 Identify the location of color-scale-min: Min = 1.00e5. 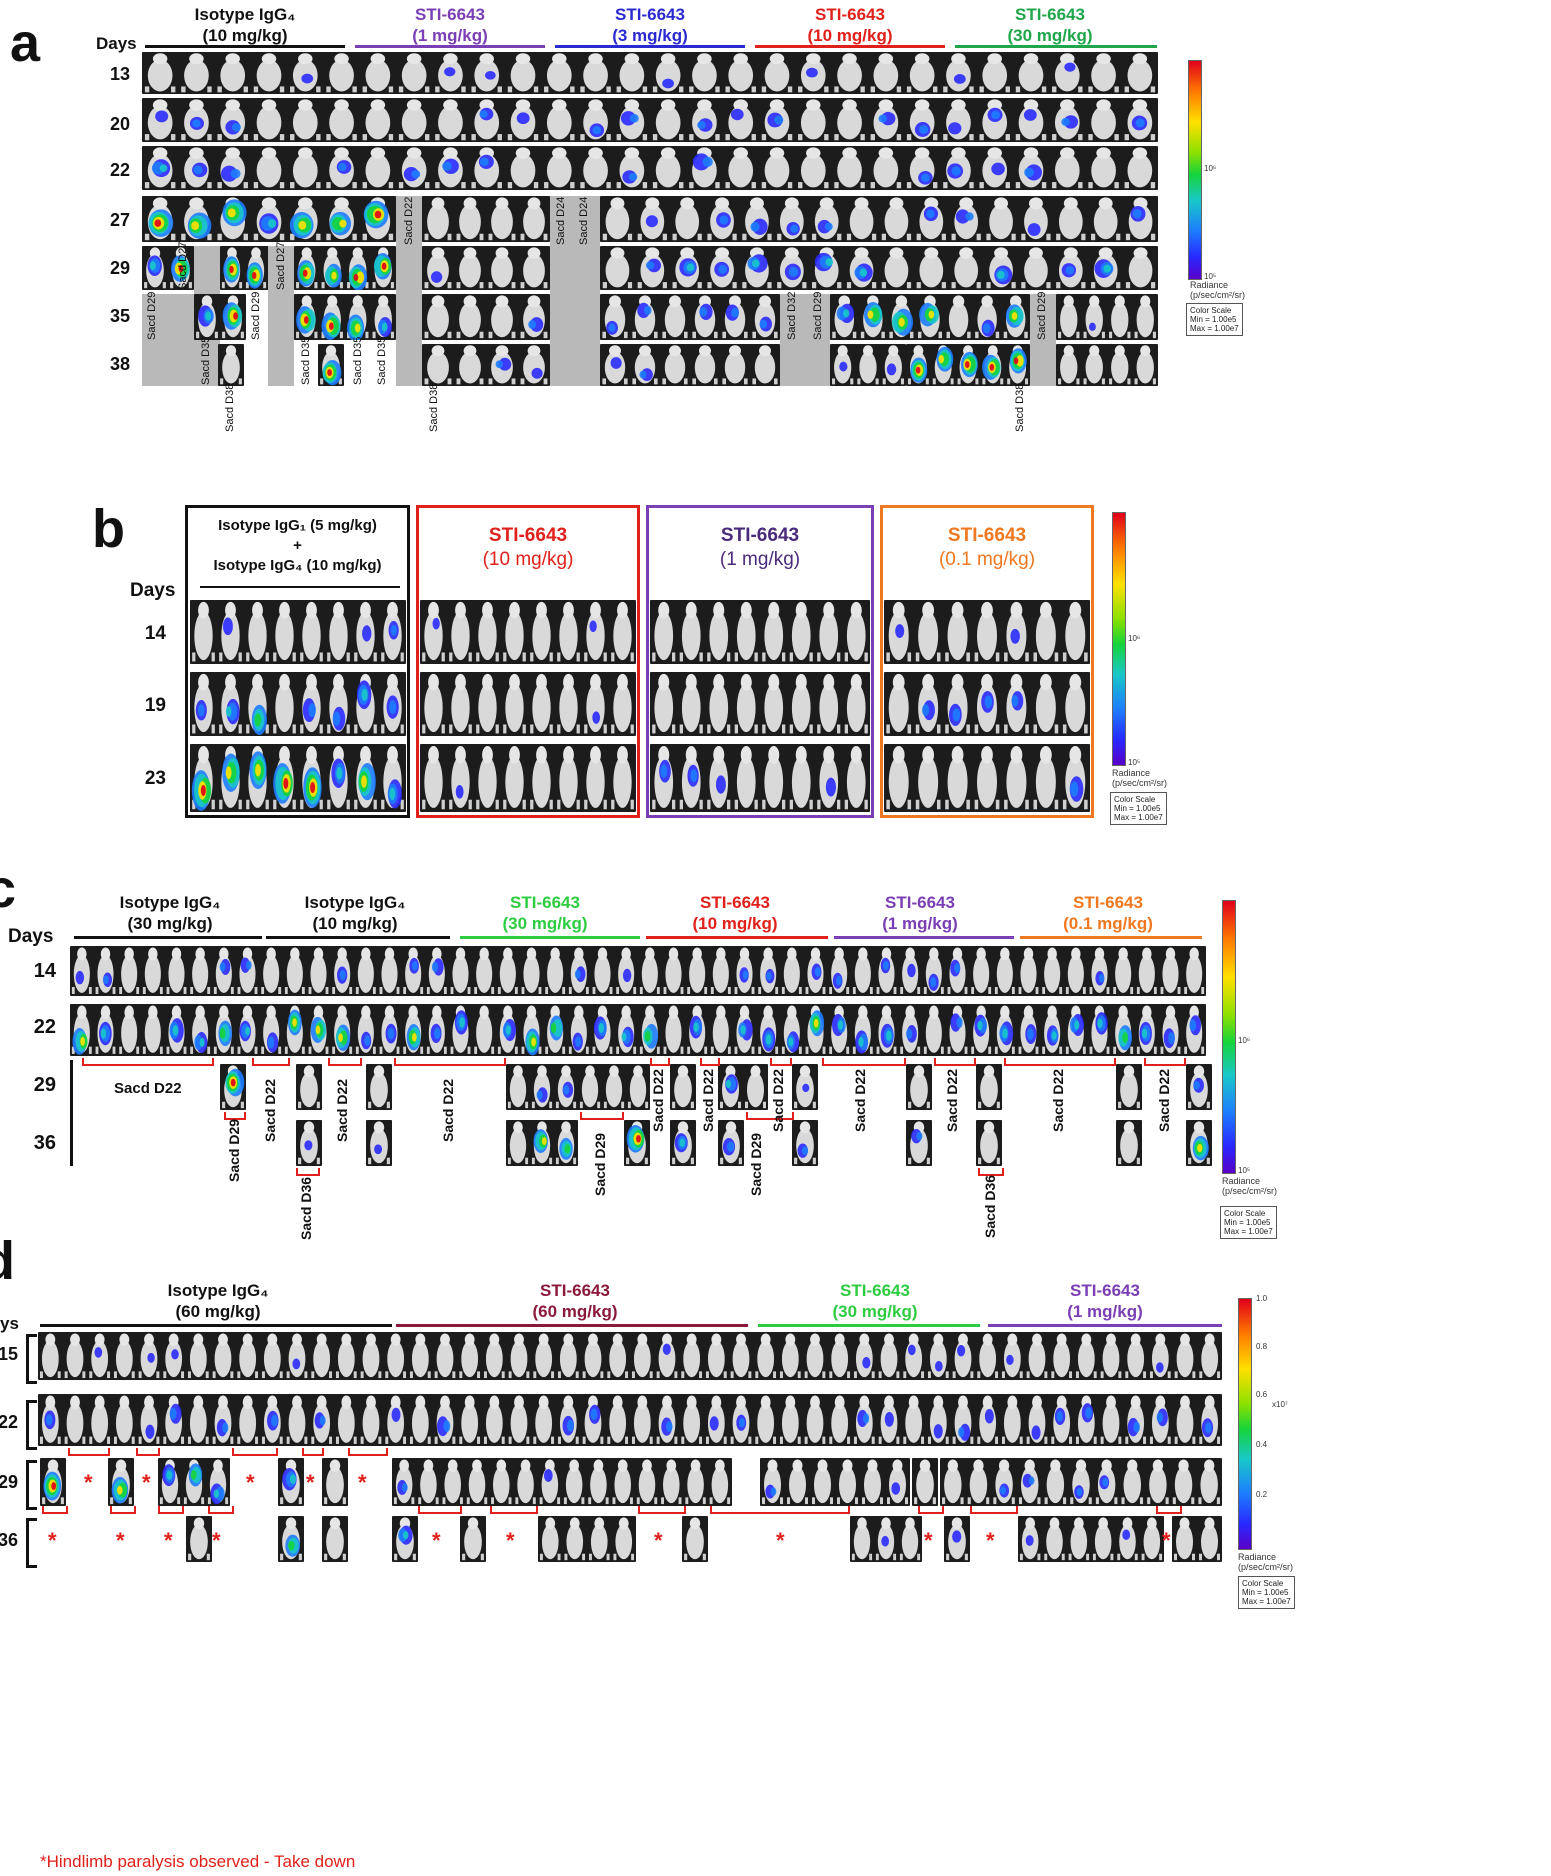
(1138, 808).